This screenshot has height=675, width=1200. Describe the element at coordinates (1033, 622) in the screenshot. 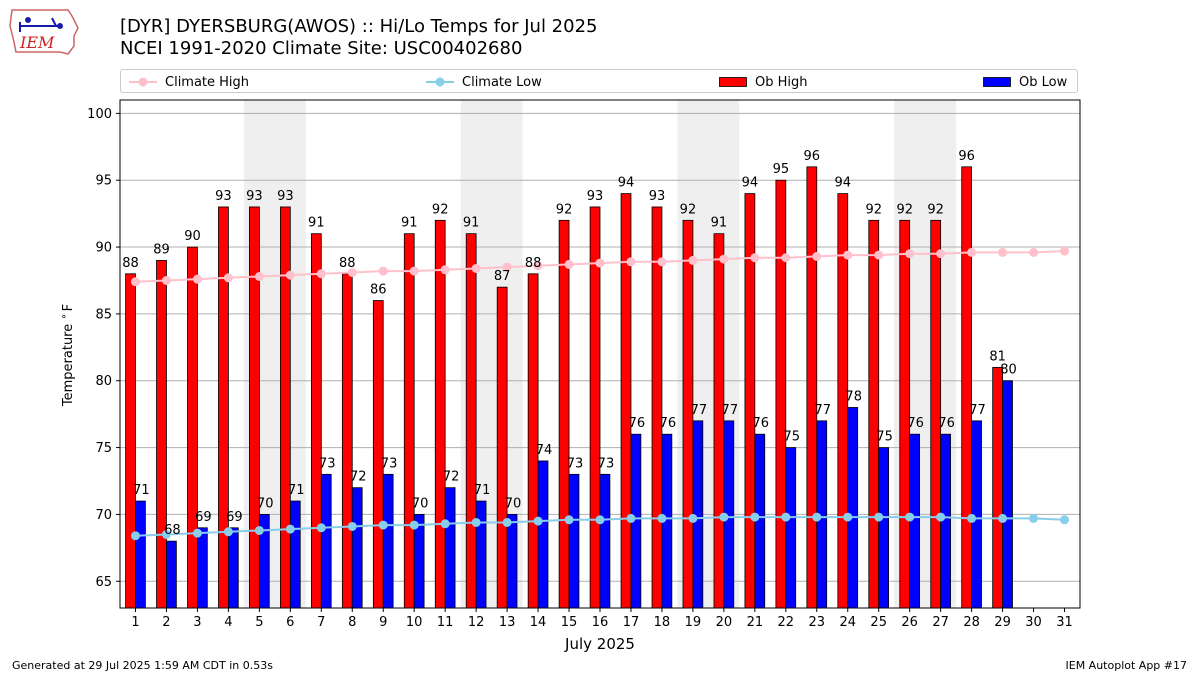

I see `x-tick-label-30: 30` at that location.